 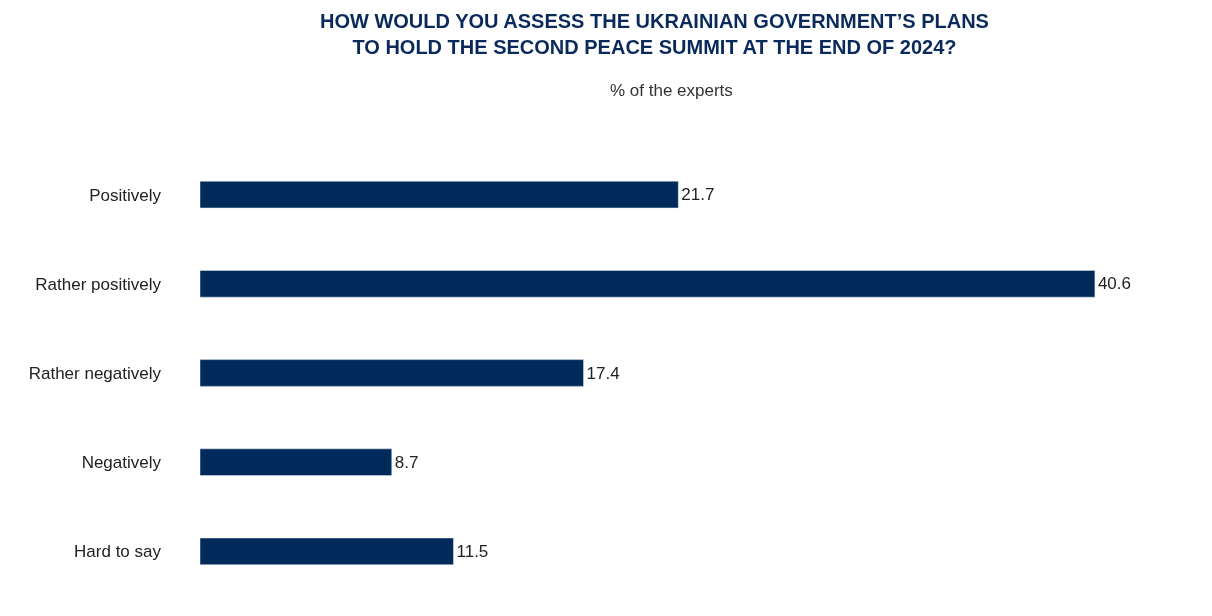 I want to click on data-label: 11.5, so click(x=472, y=551).